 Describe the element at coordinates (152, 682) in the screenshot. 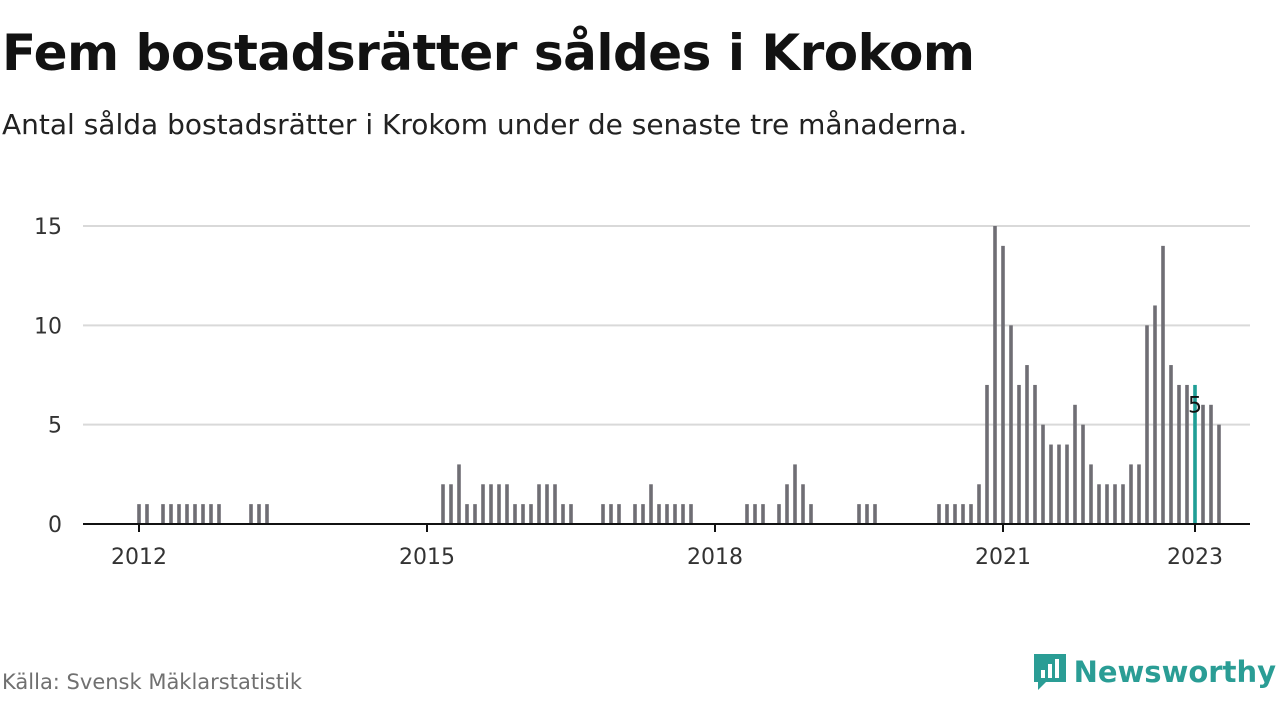

I see `source-note: Källa: Svensk Mäklarstatistik` at that location.